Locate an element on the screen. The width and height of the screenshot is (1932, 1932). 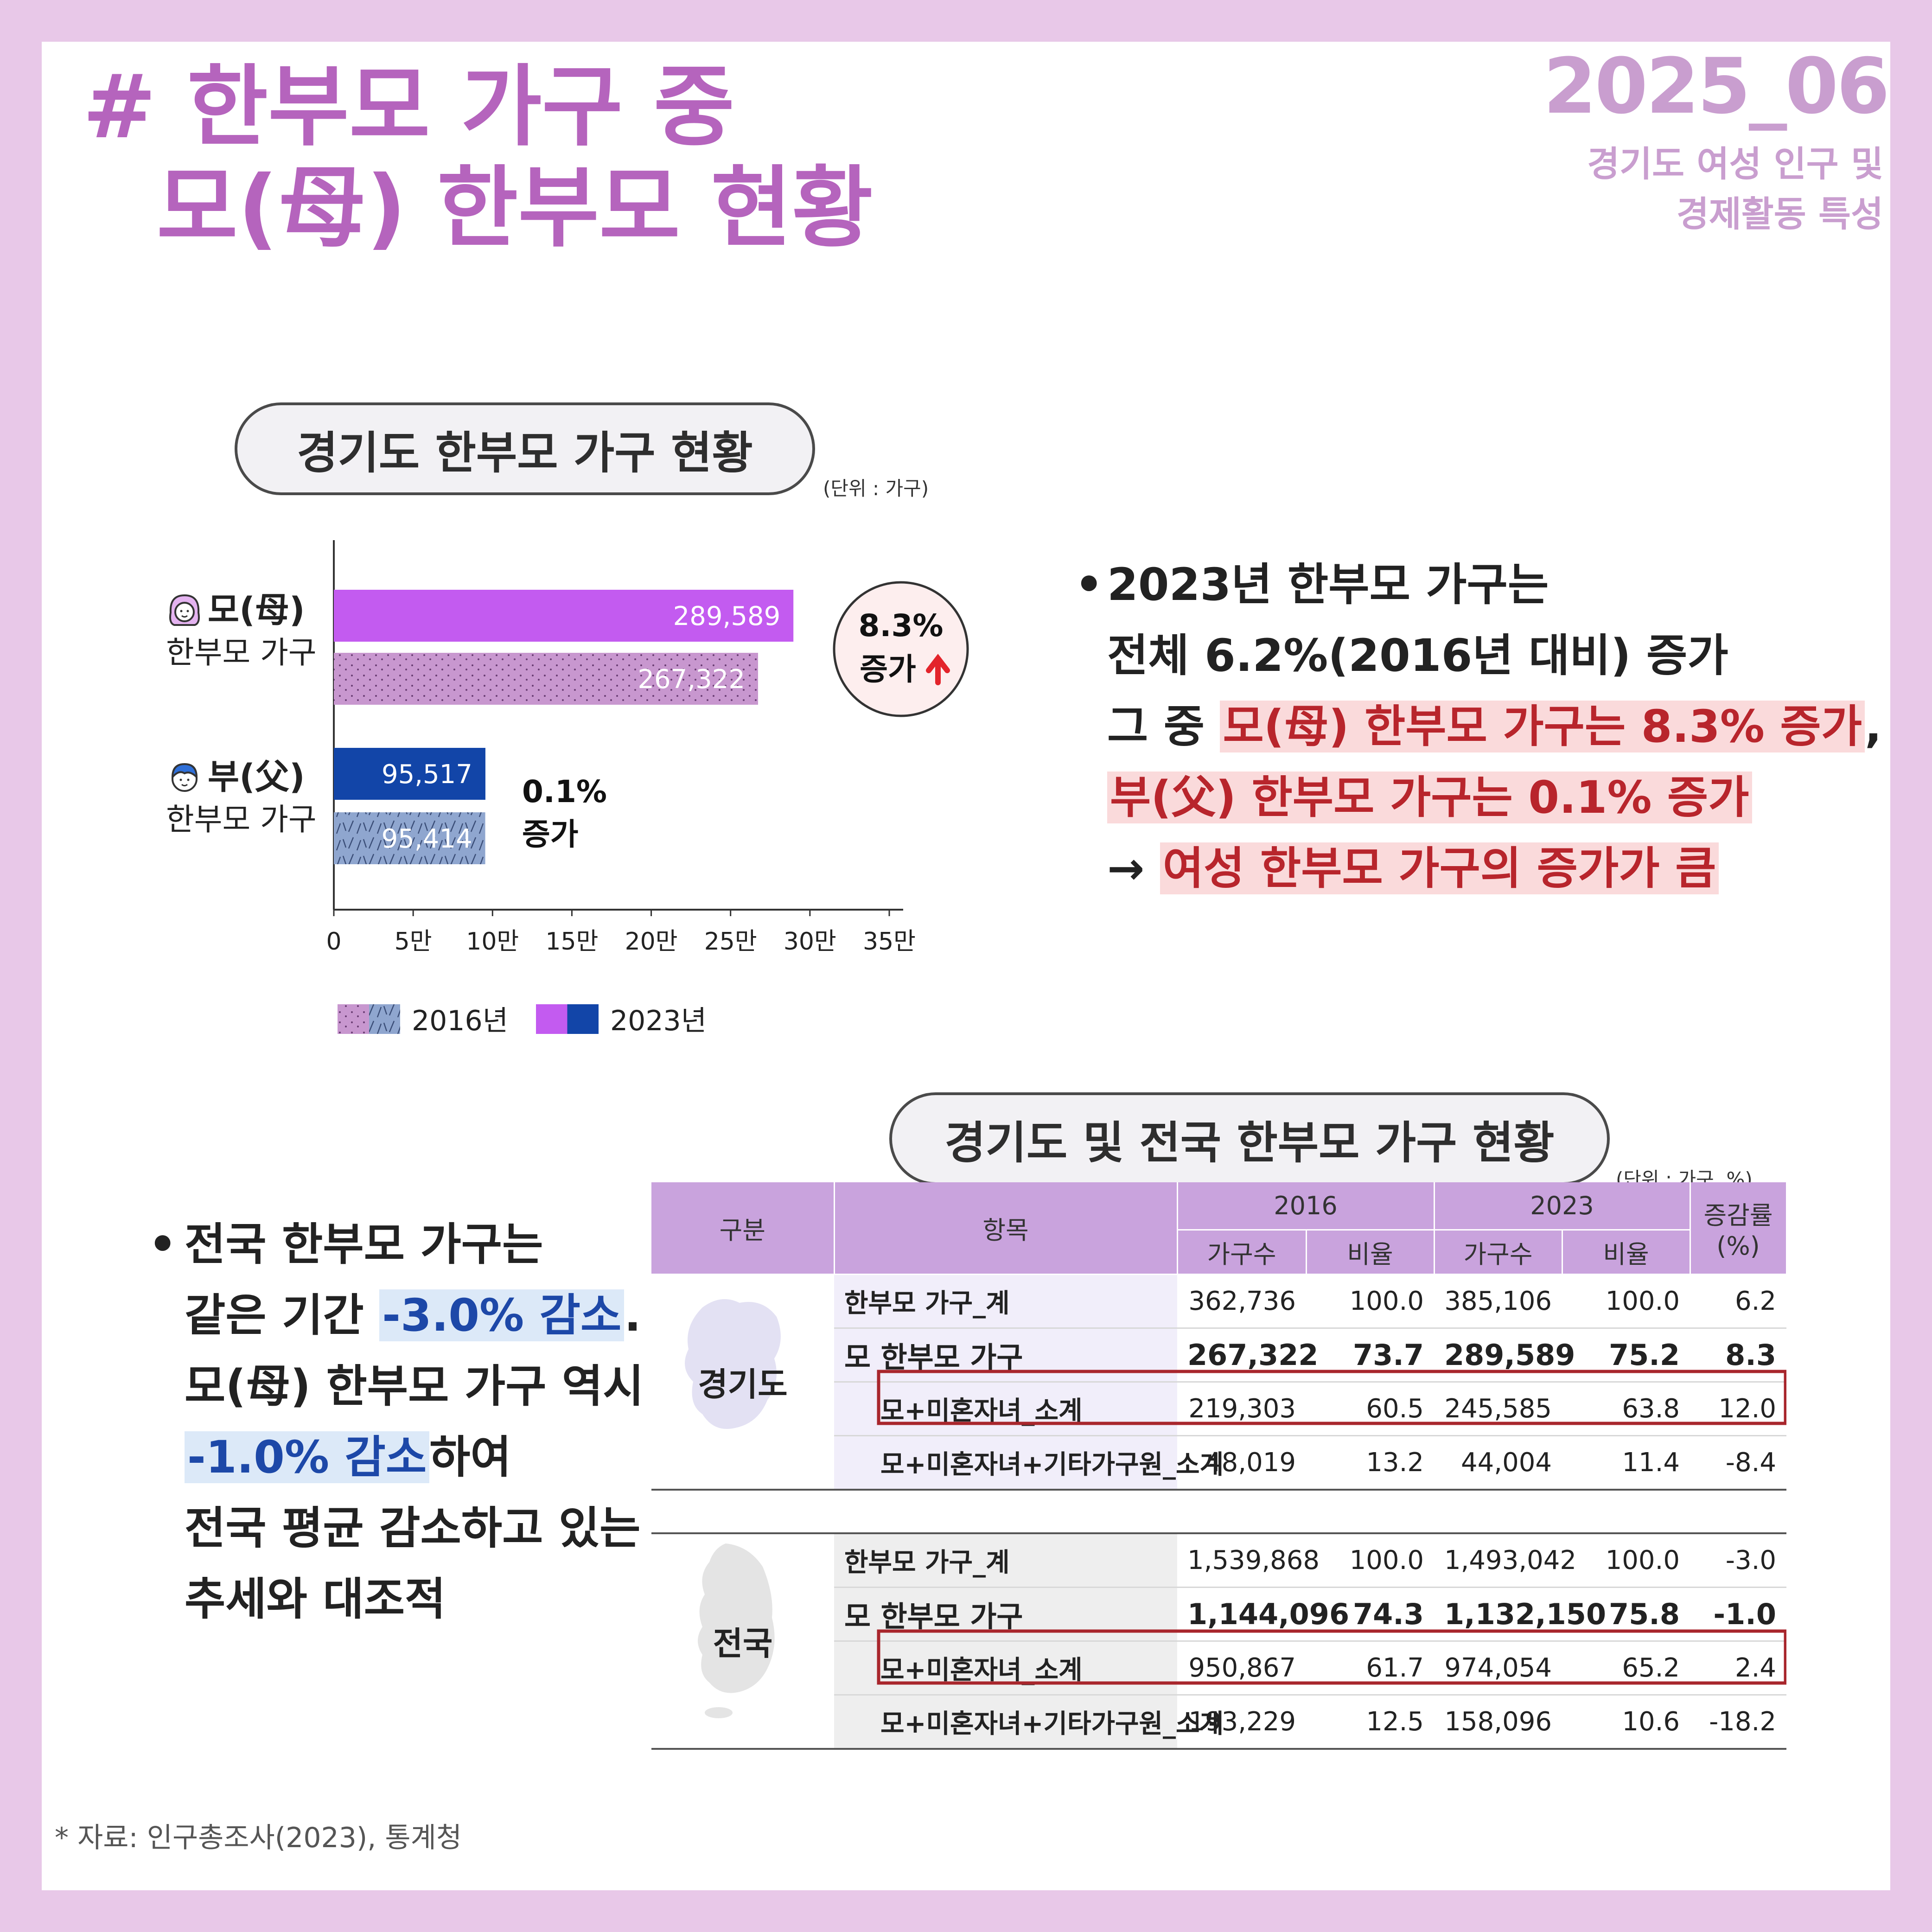
table-cell-c2023: 1,132,150 is located at coordinates (1520, 1614).